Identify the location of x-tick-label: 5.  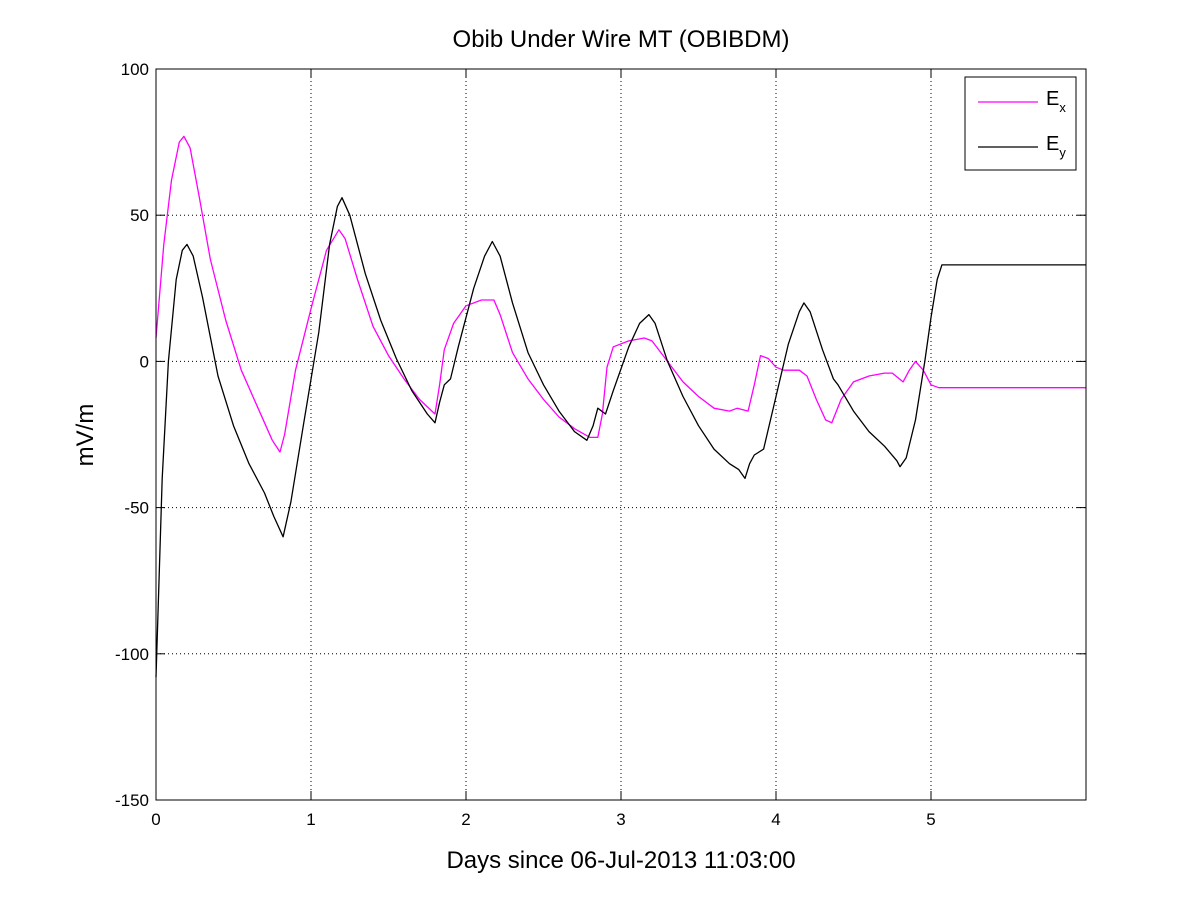
(930, 819).